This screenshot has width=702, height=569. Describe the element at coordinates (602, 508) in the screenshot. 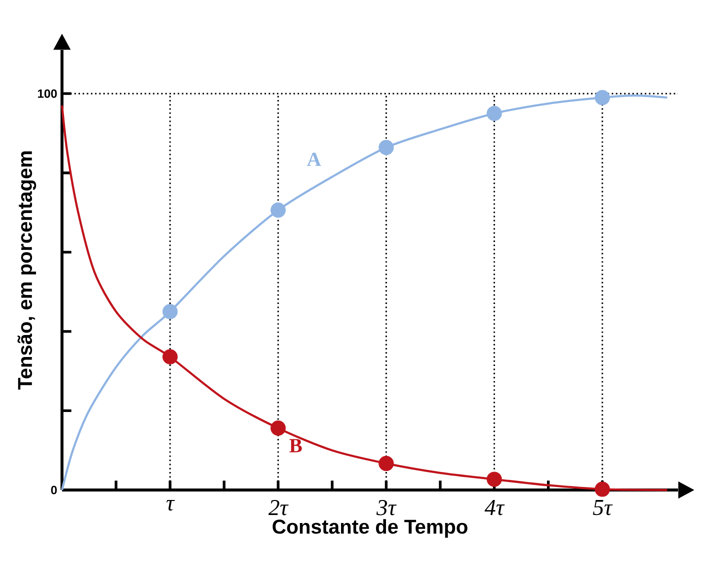

I see `x-tick-label: 5τ` at that location.